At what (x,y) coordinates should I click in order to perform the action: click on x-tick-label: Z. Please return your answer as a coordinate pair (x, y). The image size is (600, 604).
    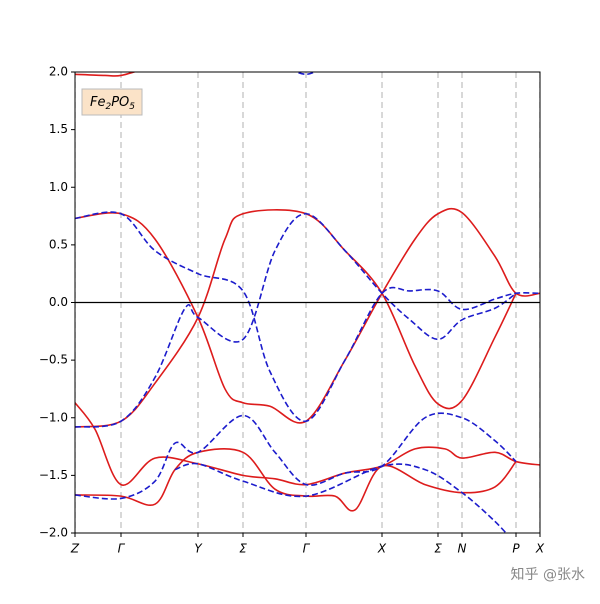
    Looking at the image, I should click on (75, 549).